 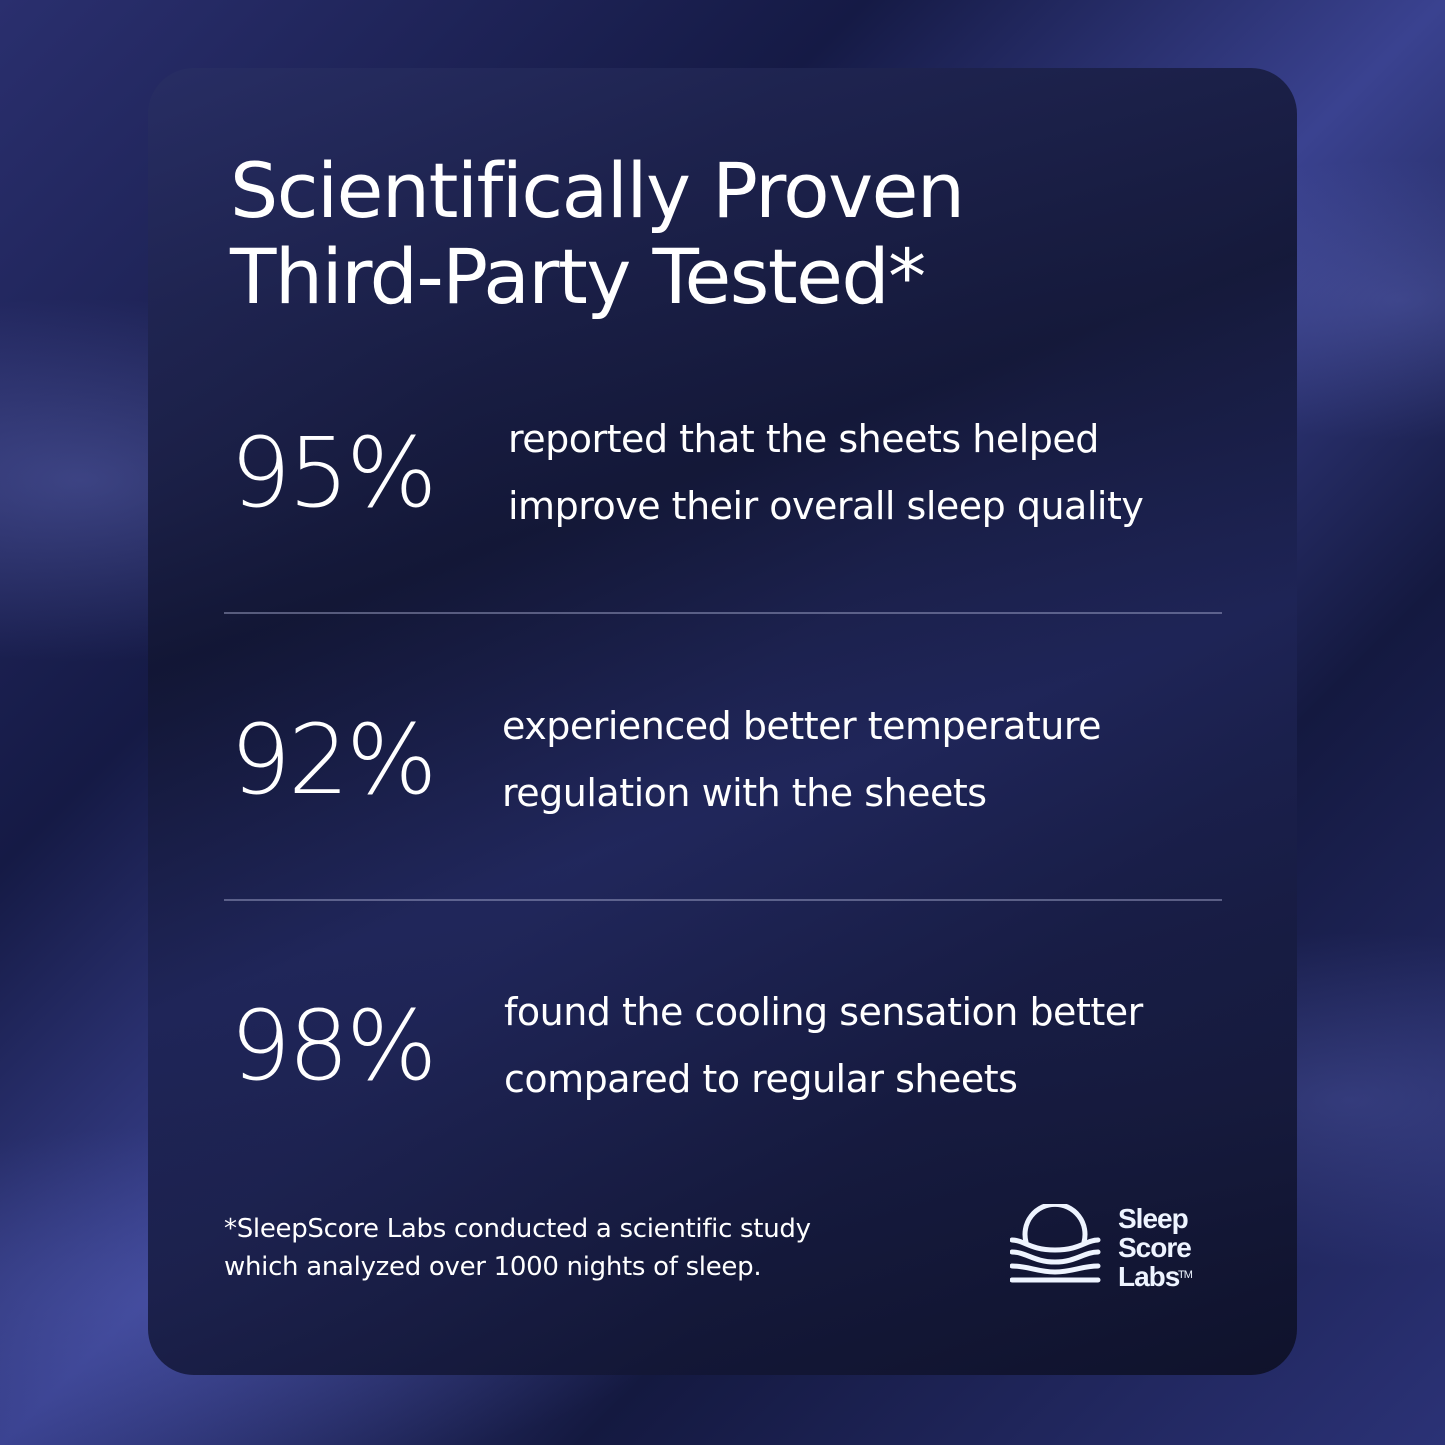 I want to click on stat-description-line: compared to regular sheets, so click(x=761, y=1079).